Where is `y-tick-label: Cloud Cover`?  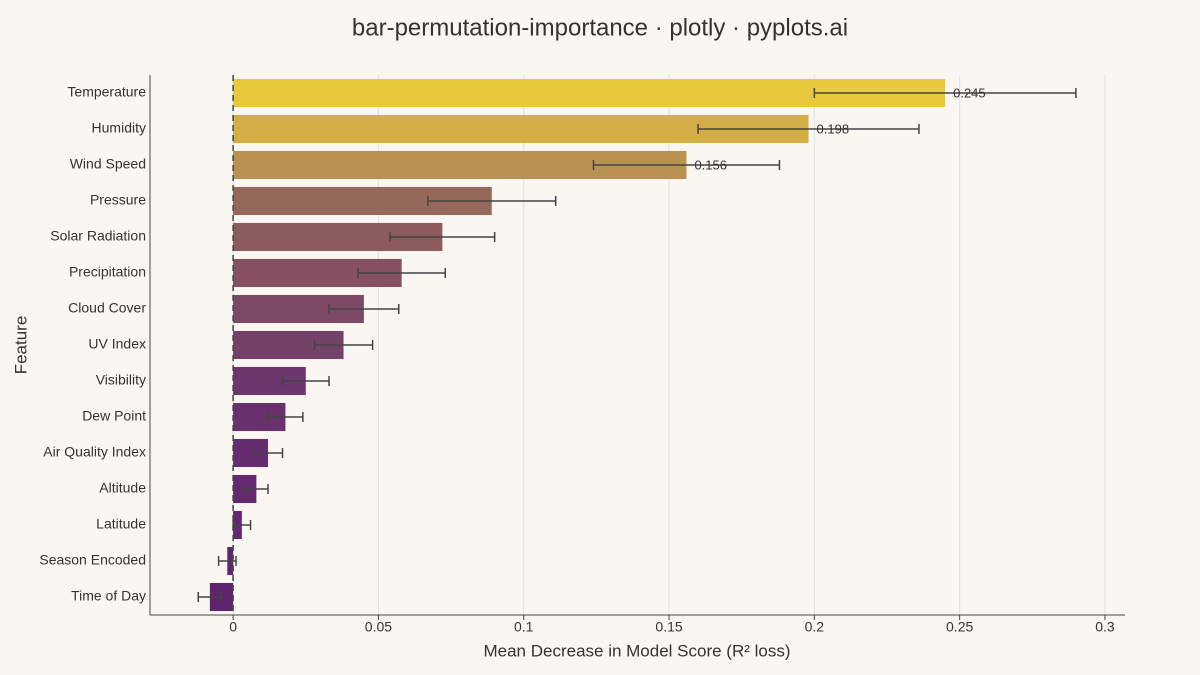
y-tick-label: Cloud Cover is located at coordinates (107, 308).